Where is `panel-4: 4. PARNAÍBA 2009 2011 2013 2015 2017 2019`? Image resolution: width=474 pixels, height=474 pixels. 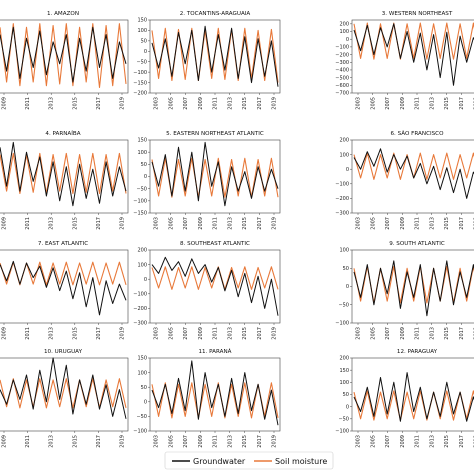
panel-4: 4. PARNAÍBA 2009 2011 2013 2015 2017 2019 is located at coordinates (64, 180).